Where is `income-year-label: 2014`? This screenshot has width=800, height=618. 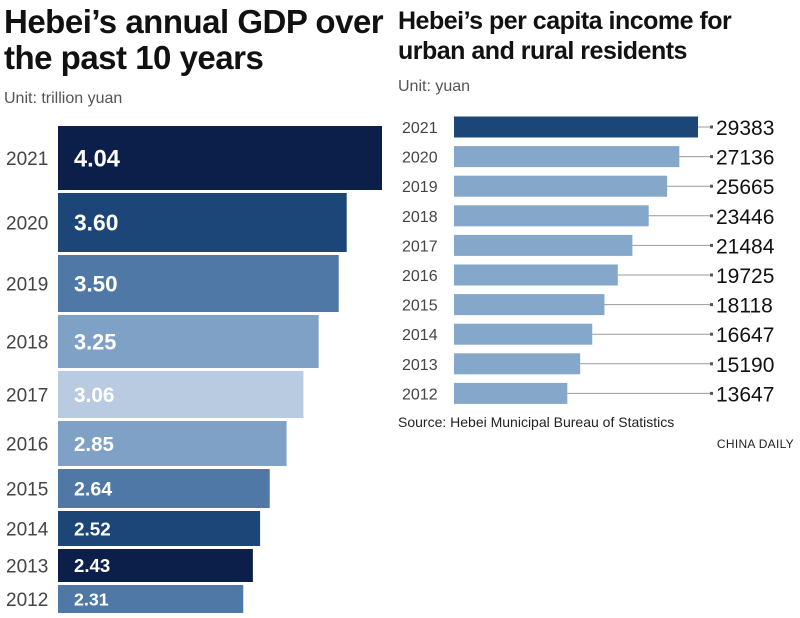 income-year-label: 2014 is located at coordinates (420, 335).